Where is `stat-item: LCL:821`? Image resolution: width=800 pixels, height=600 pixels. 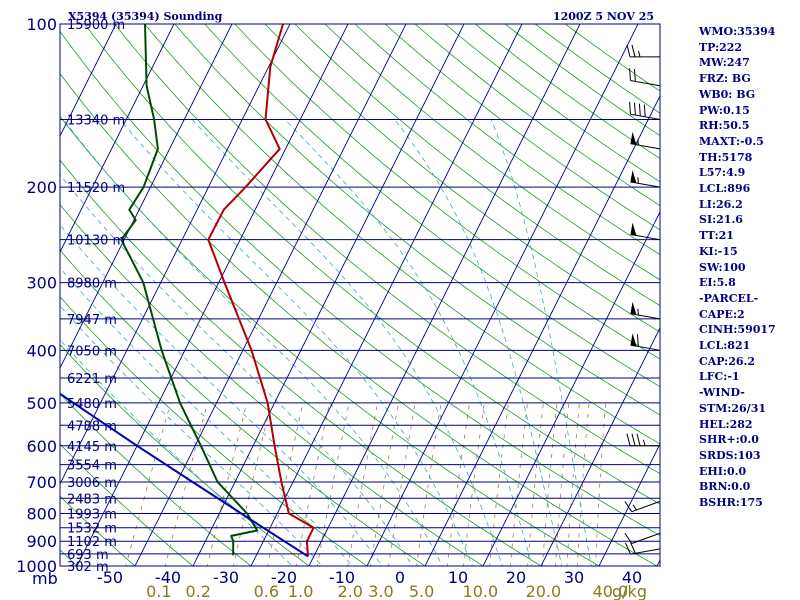
stat-item: LCL:821 is located at coordinates (725, 346).